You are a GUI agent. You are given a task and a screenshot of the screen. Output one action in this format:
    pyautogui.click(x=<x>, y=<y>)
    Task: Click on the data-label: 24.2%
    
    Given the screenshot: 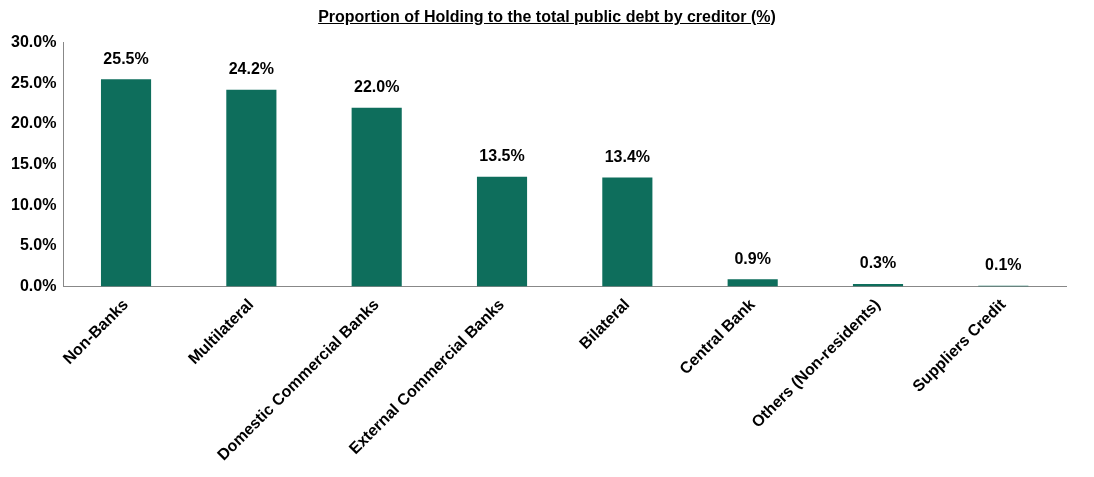 What is the action you would take?
    pyautogui.click(x=251, y=69)
    